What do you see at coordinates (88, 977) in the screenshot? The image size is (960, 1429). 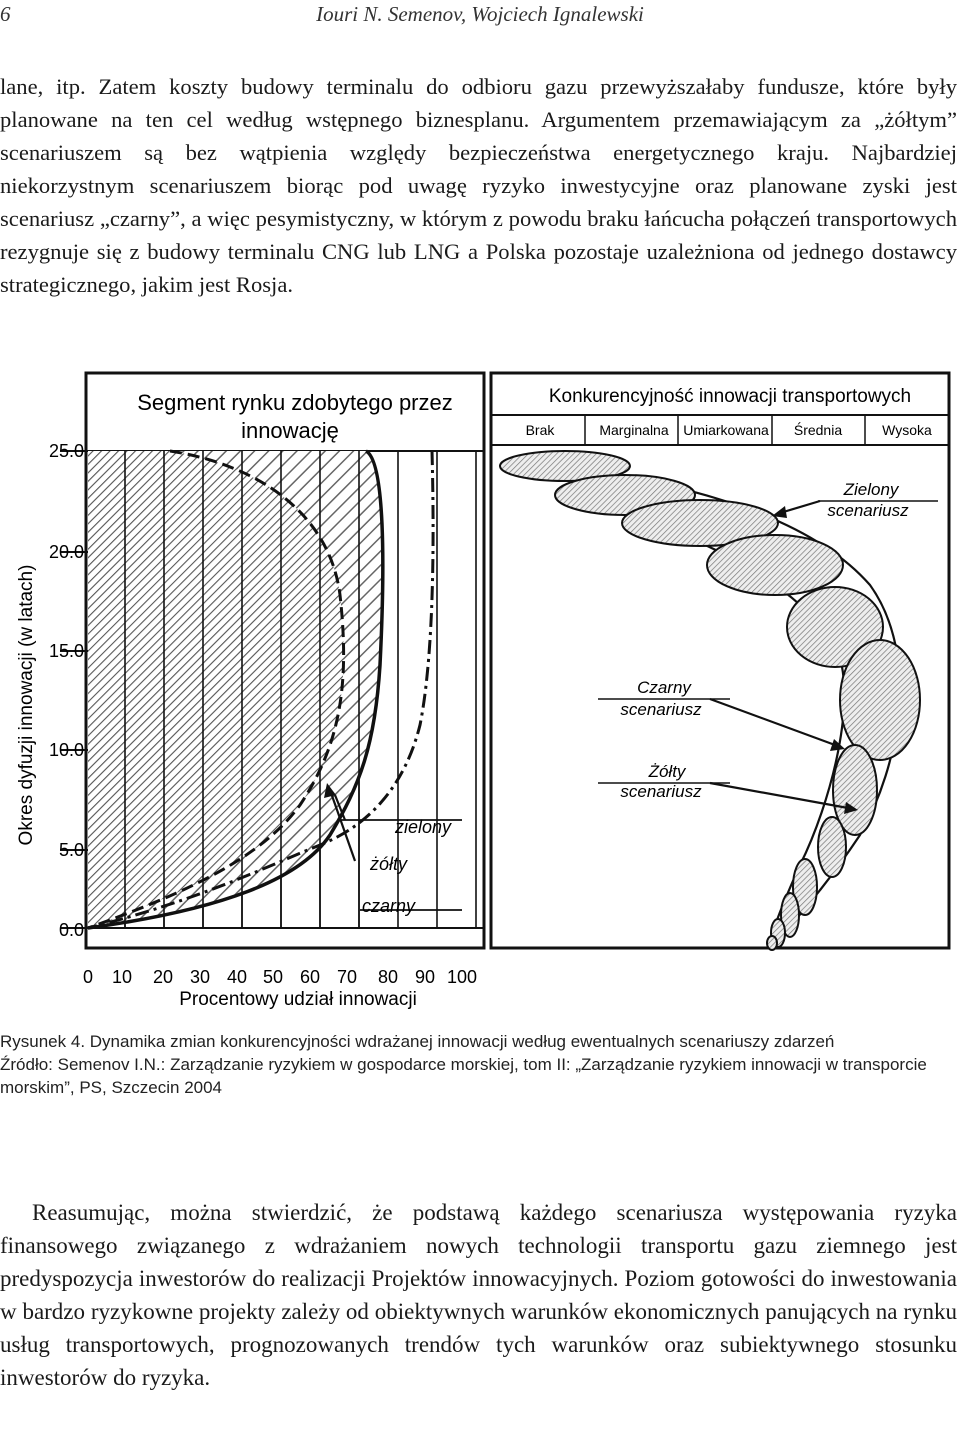 I see `x-tick-0: 0` at bounding box center [88, 977].